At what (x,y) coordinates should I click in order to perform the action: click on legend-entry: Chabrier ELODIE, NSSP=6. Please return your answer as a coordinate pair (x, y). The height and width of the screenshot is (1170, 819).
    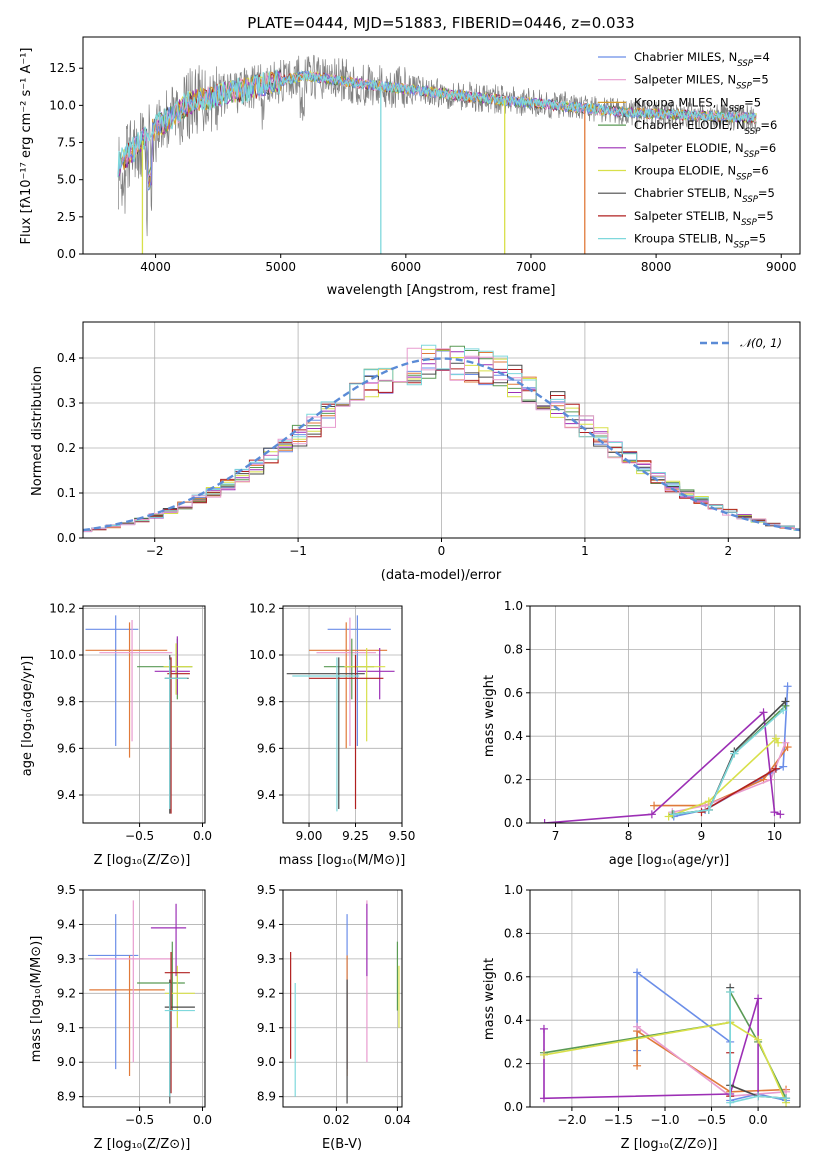
    Looking at the image, I should click on (705, 127).